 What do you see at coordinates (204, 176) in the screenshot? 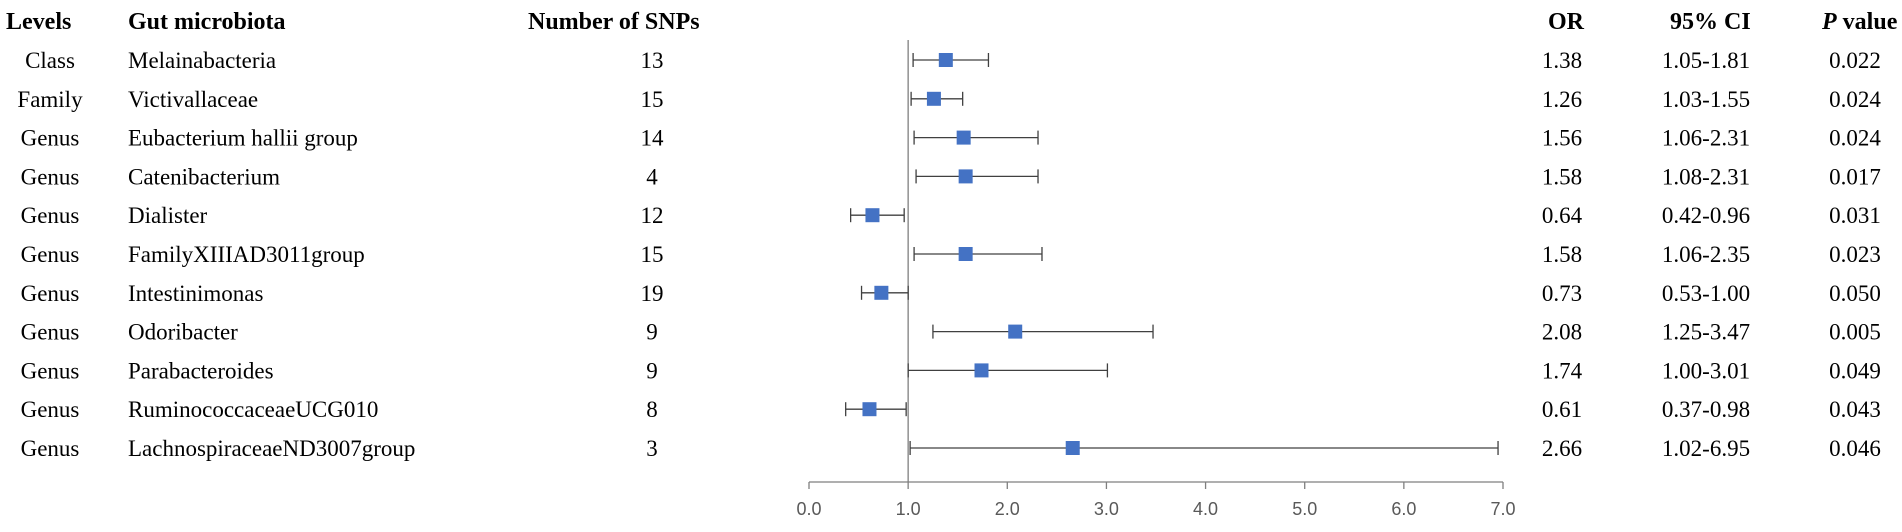
I see `row-taxon: Catenibacterium` at bounding box center [204, 176].